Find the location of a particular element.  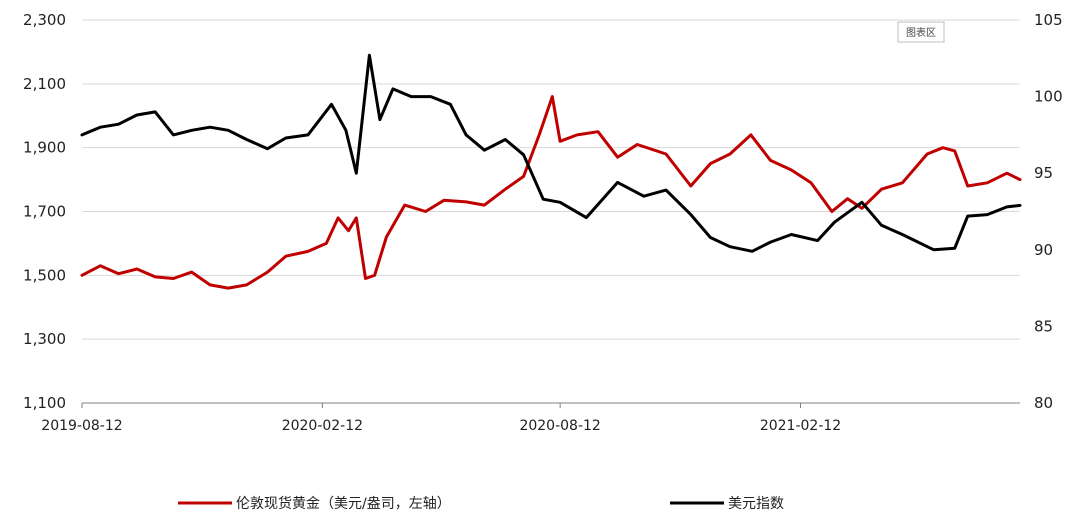

left-axis-tick-label: 1,100 is located at coordinates (44, 403).